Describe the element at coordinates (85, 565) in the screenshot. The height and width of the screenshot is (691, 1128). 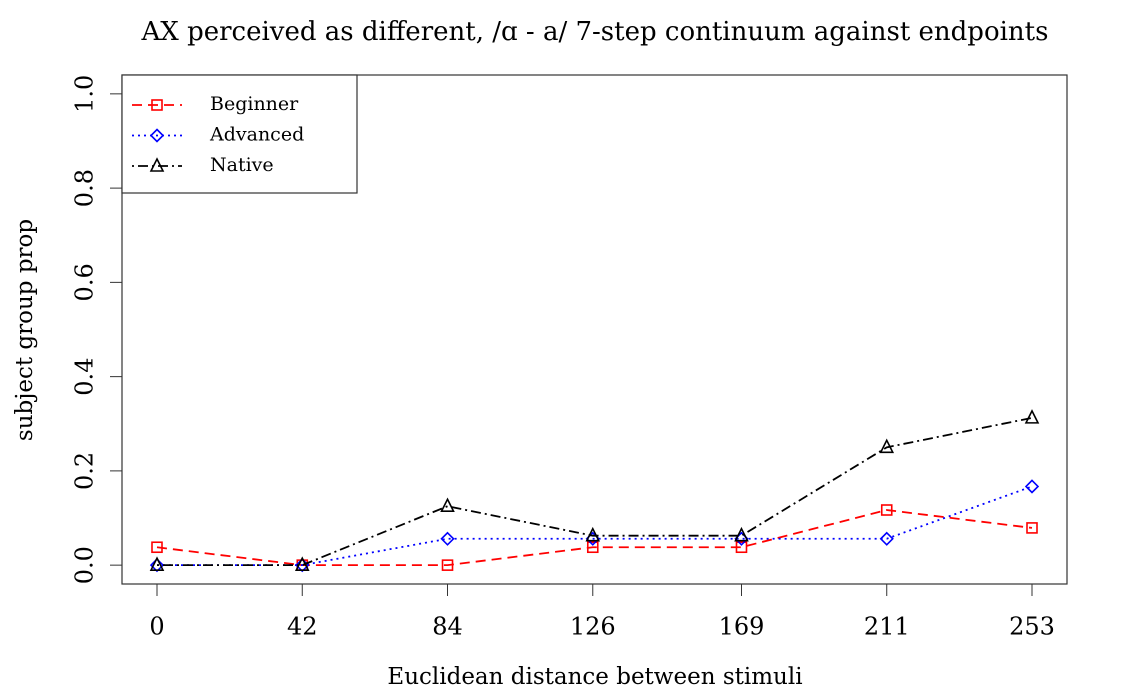
I see `y-tick-label: 0.0` at that location.